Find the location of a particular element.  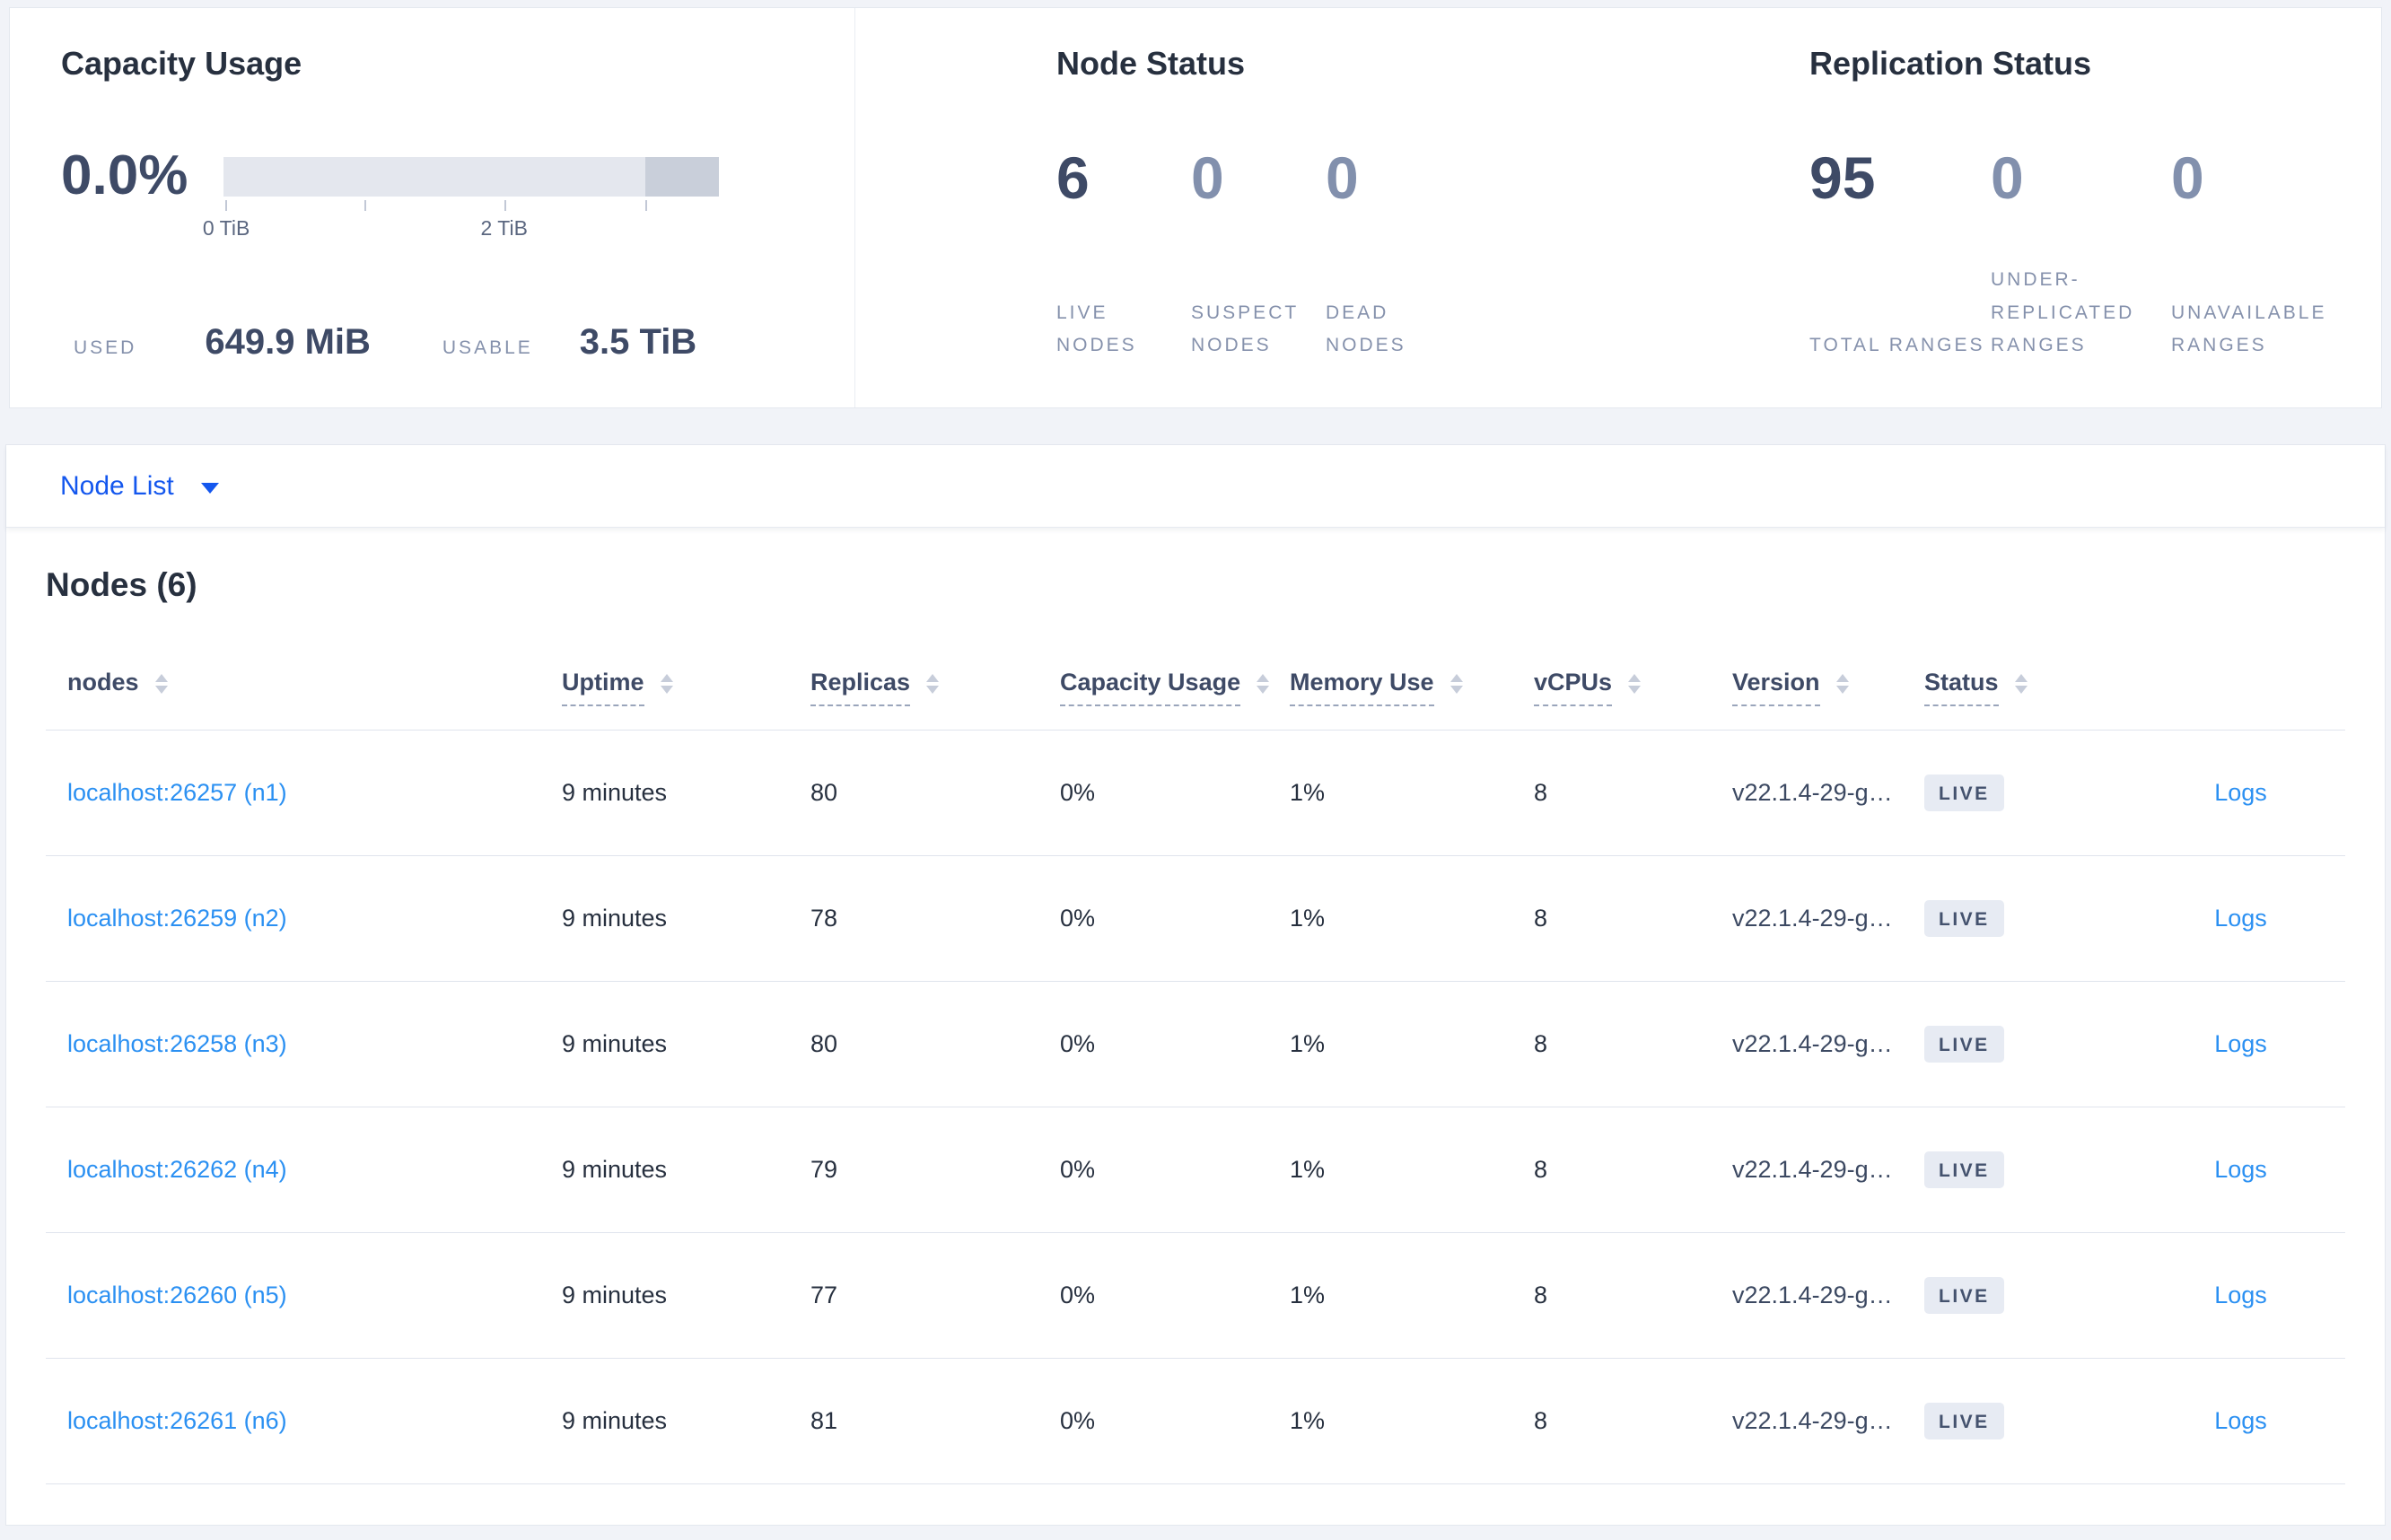

axis-tick-label: 0 TiB is located at coordinates (226, 228).